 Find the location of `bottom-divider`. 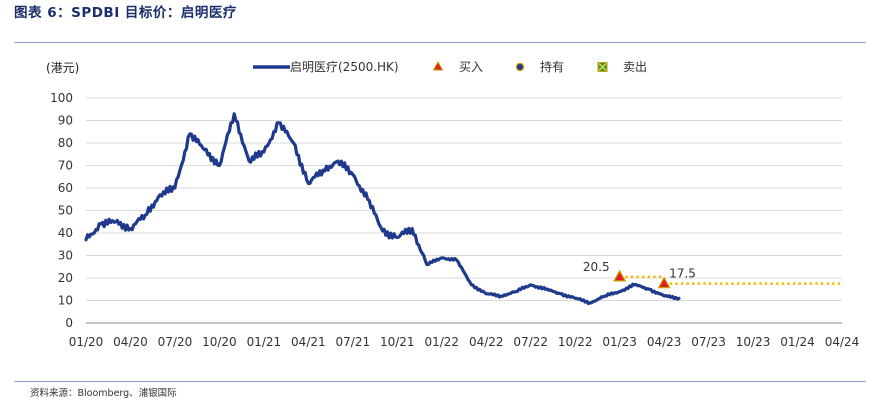

bottom-divider is located at coordinates (440, 381).